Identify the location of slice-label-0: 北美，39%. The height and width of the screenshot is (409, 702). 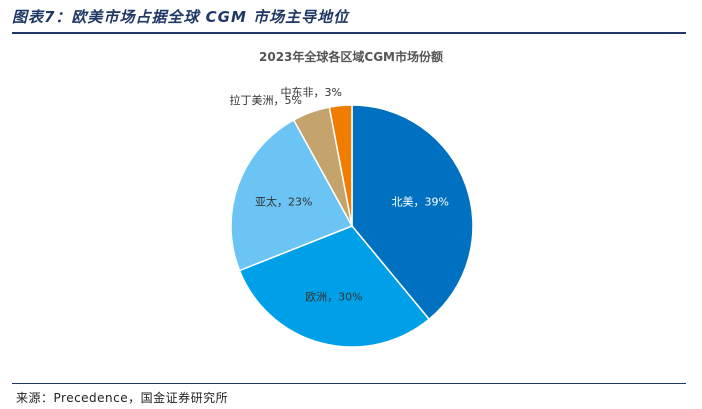
(420, 201).